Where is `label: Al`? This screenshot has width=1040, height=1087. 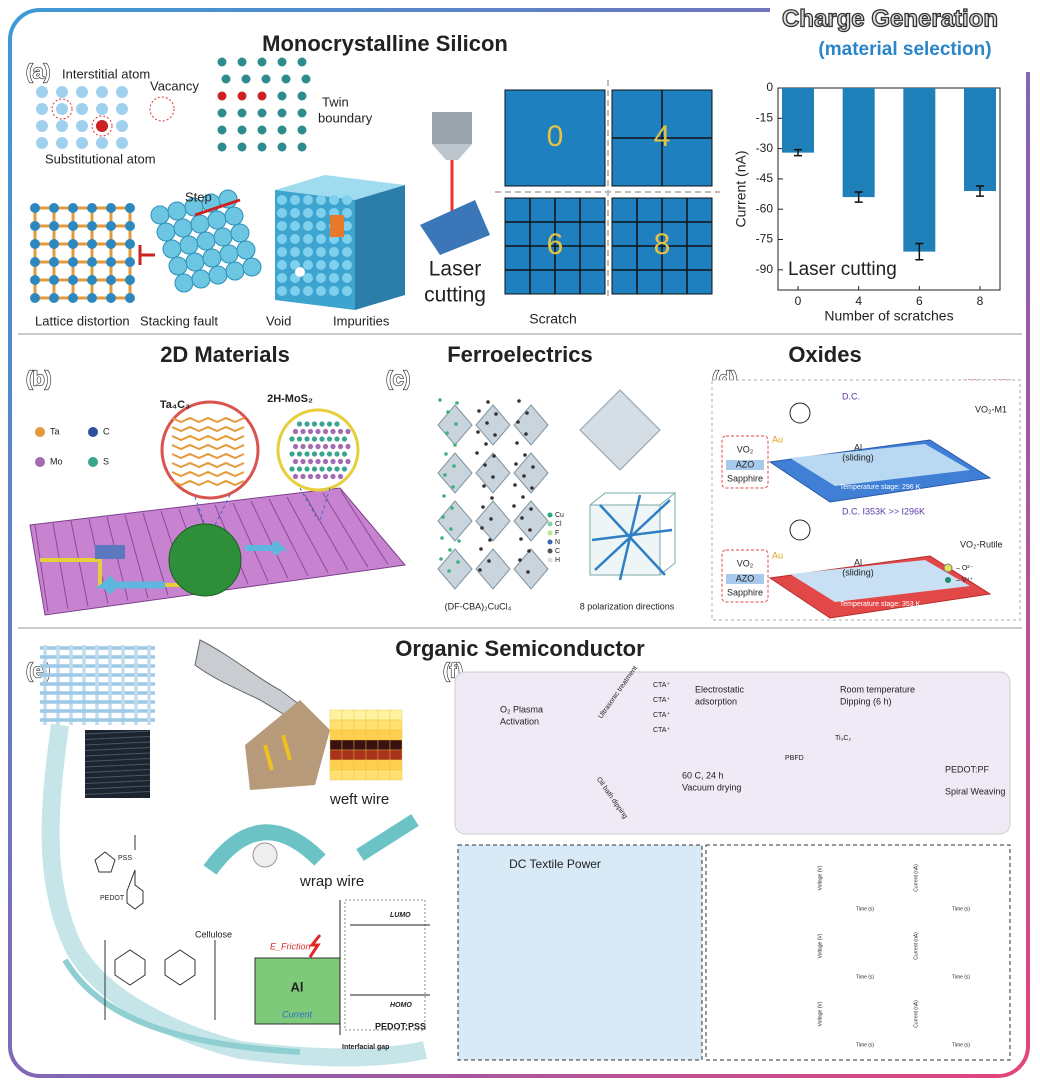
label: Al is located at coordinates (297, 986).